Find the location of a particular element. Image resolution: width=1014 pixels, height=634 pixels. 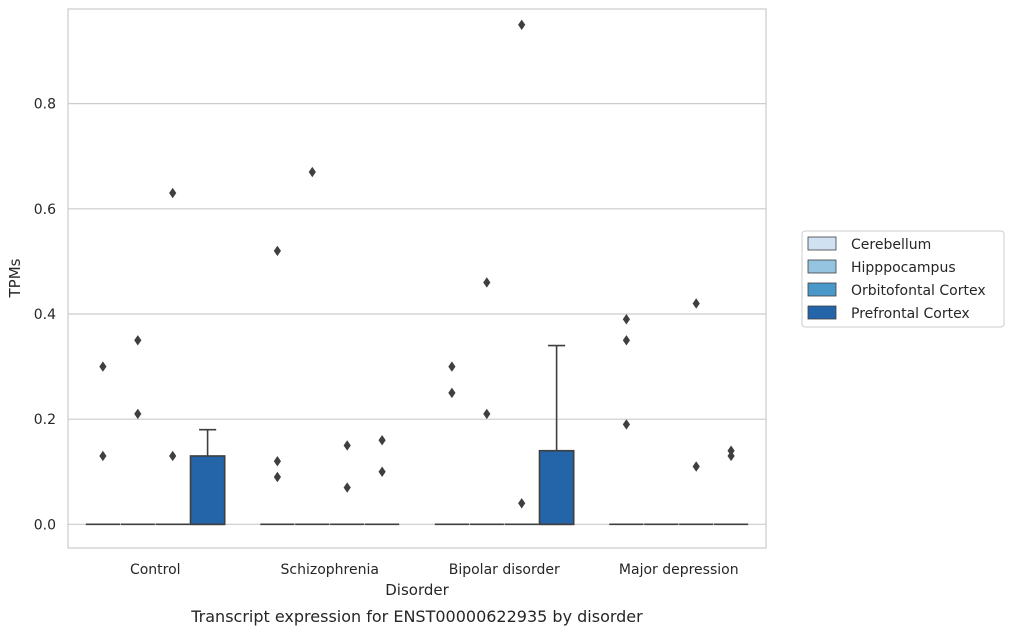

x-tick-label: Bipolar disorder is located at coordinates (504, 570).